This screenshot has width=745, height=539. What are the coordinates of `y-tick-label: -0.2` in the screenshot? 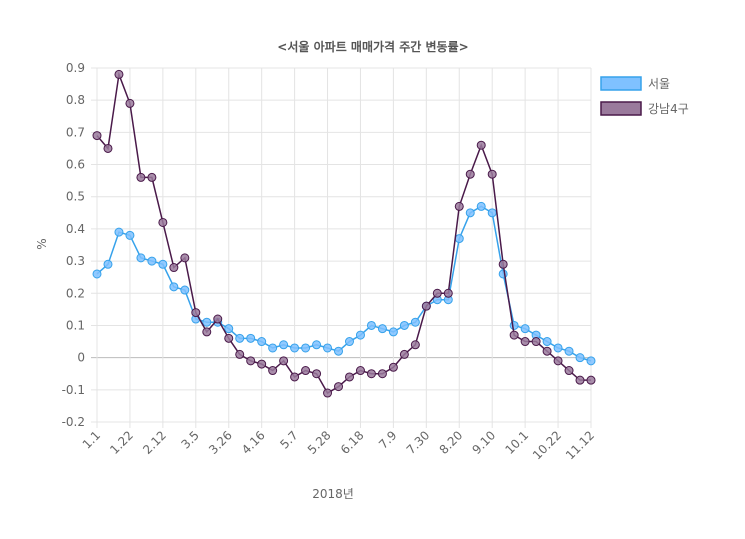 It's located at (73, 422).